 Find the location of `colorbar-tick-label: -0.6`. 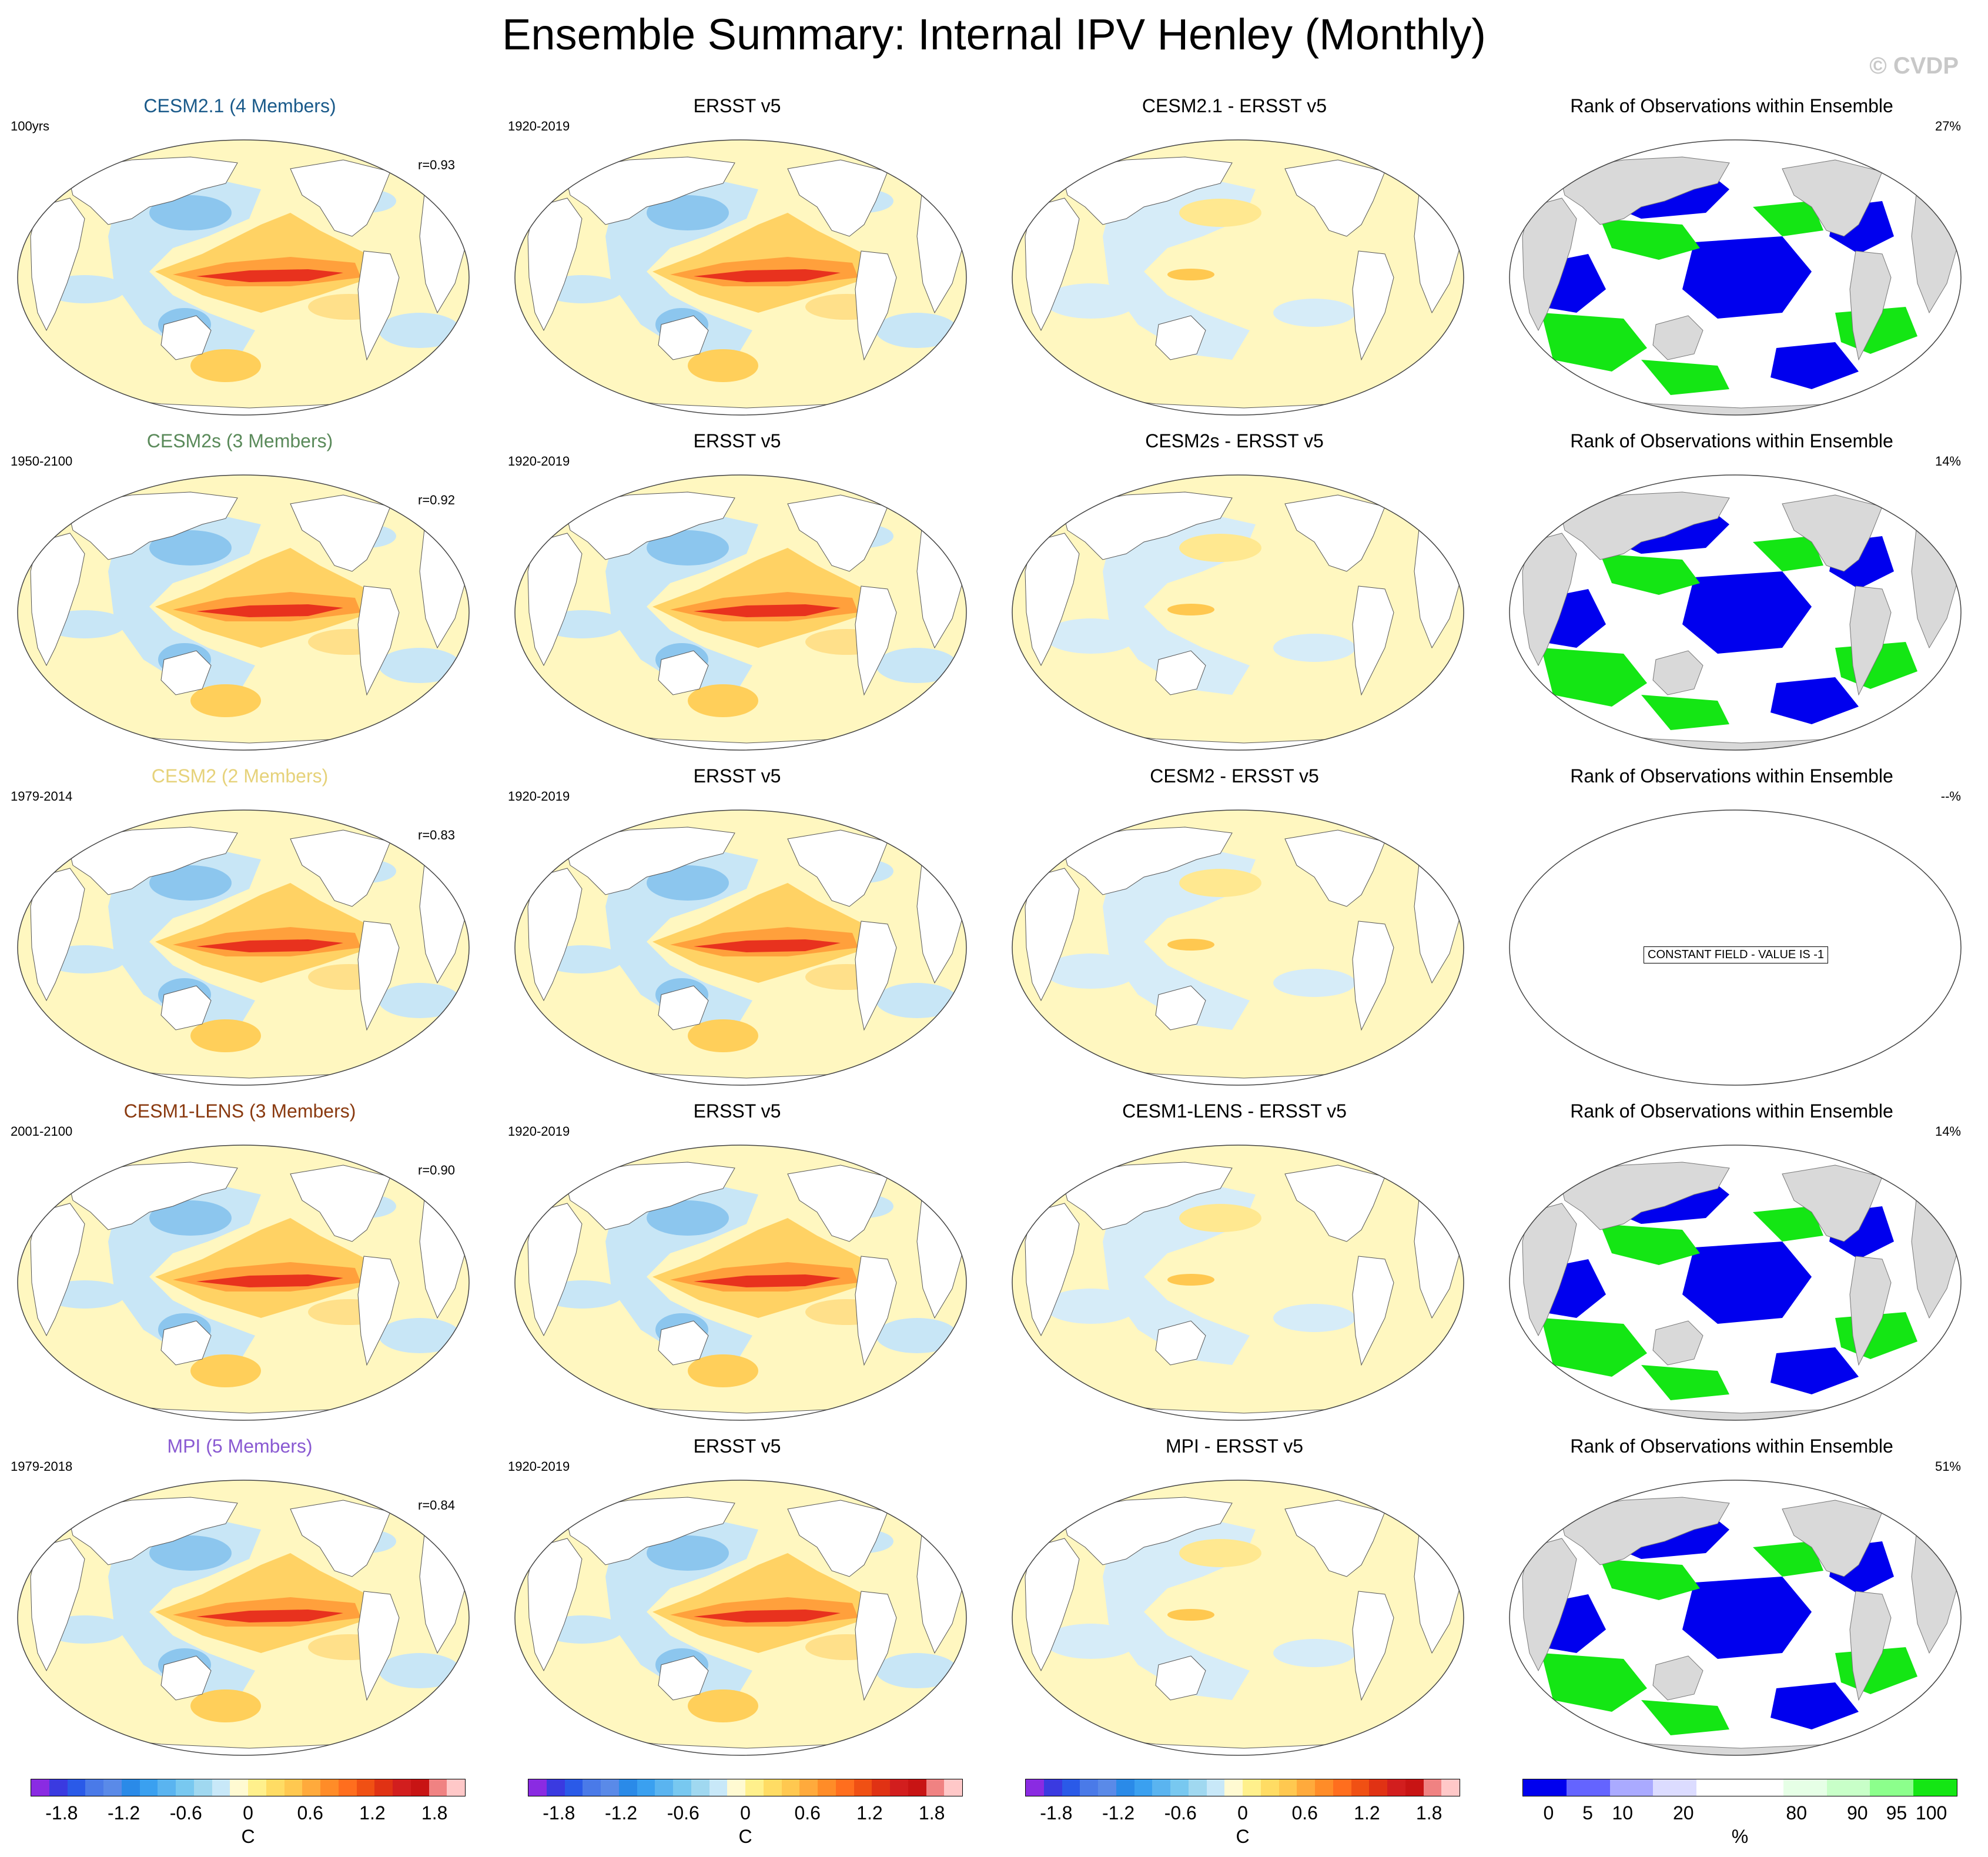

colorbar-tick-label: -0.6 is located at coordinates (683, 1812).